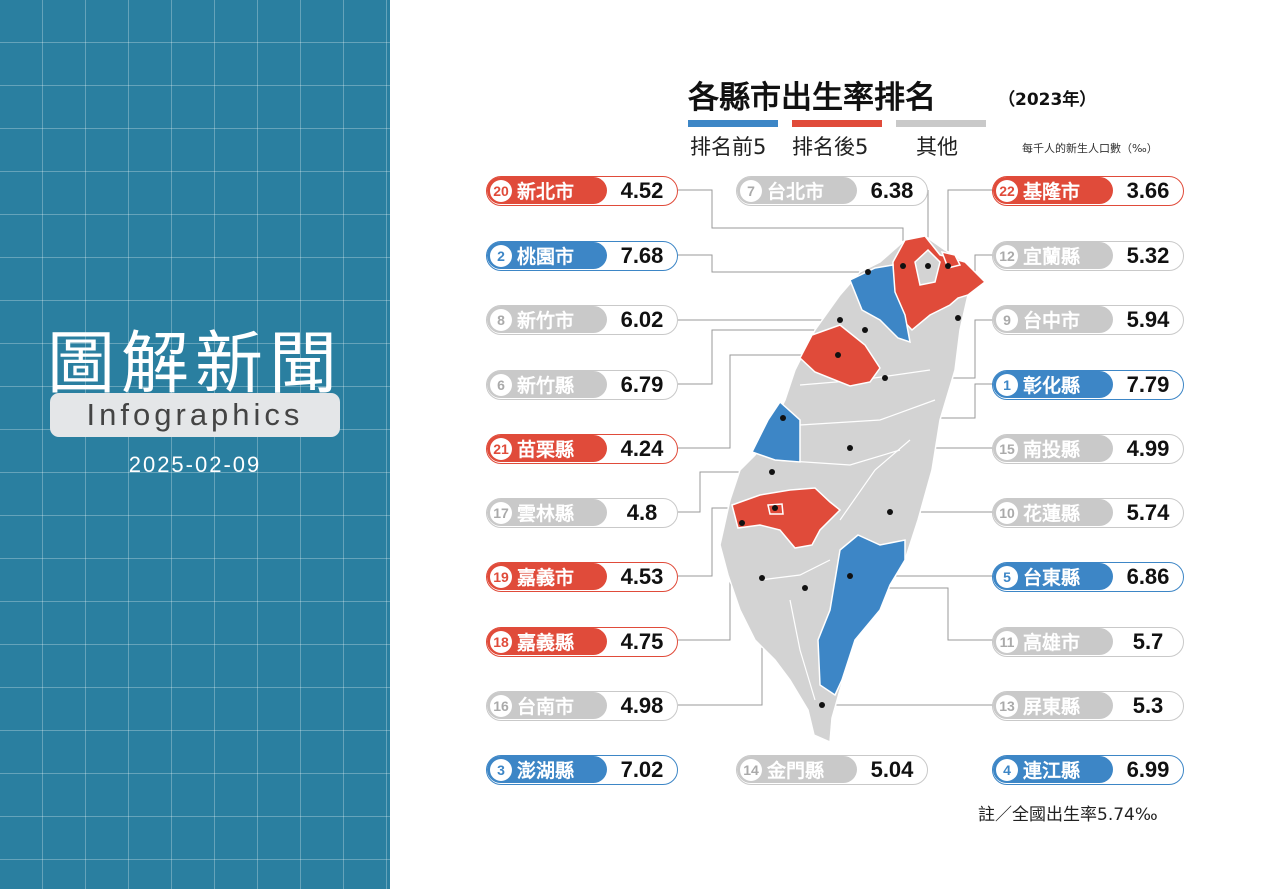 The width and height of the screenshot is (1280, 889). I want to click on region-pill: 7 台北市, so click(797, 190).